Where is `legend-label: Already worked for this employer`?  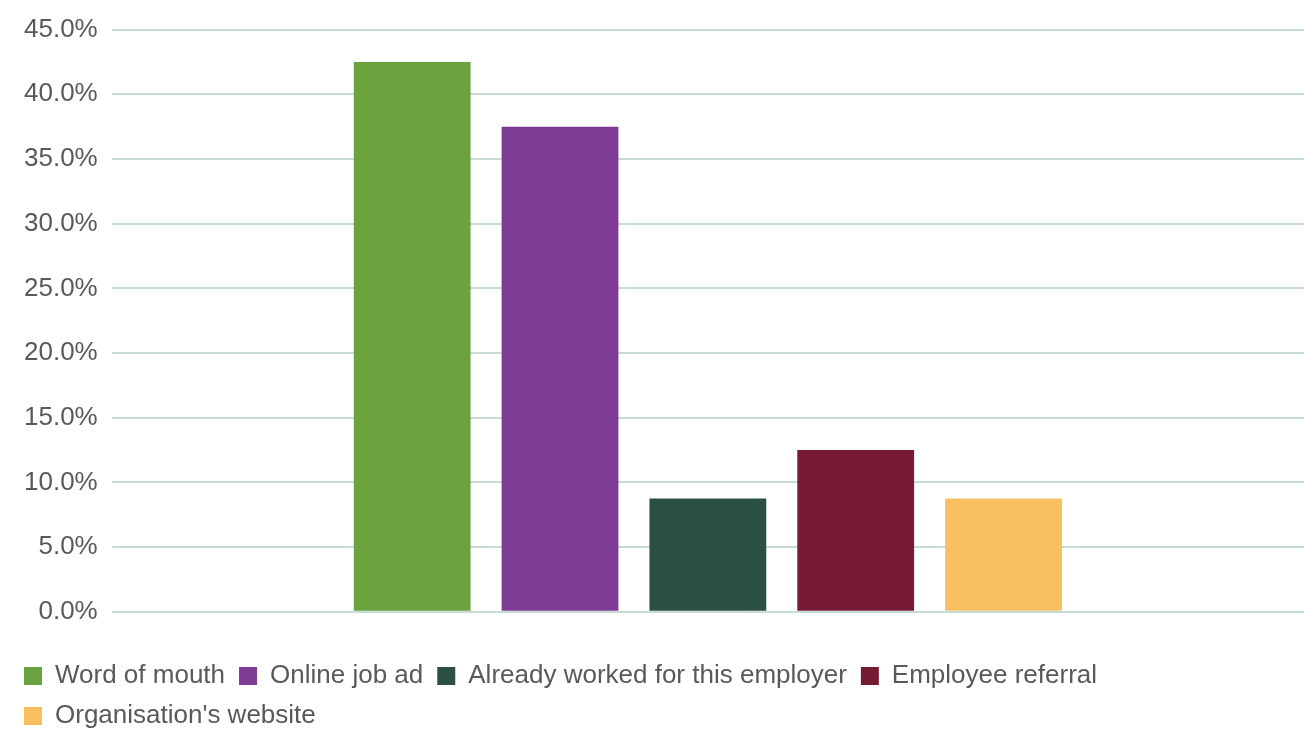
legend-label: Already worked for this employer is located at coordinates (658, 674).